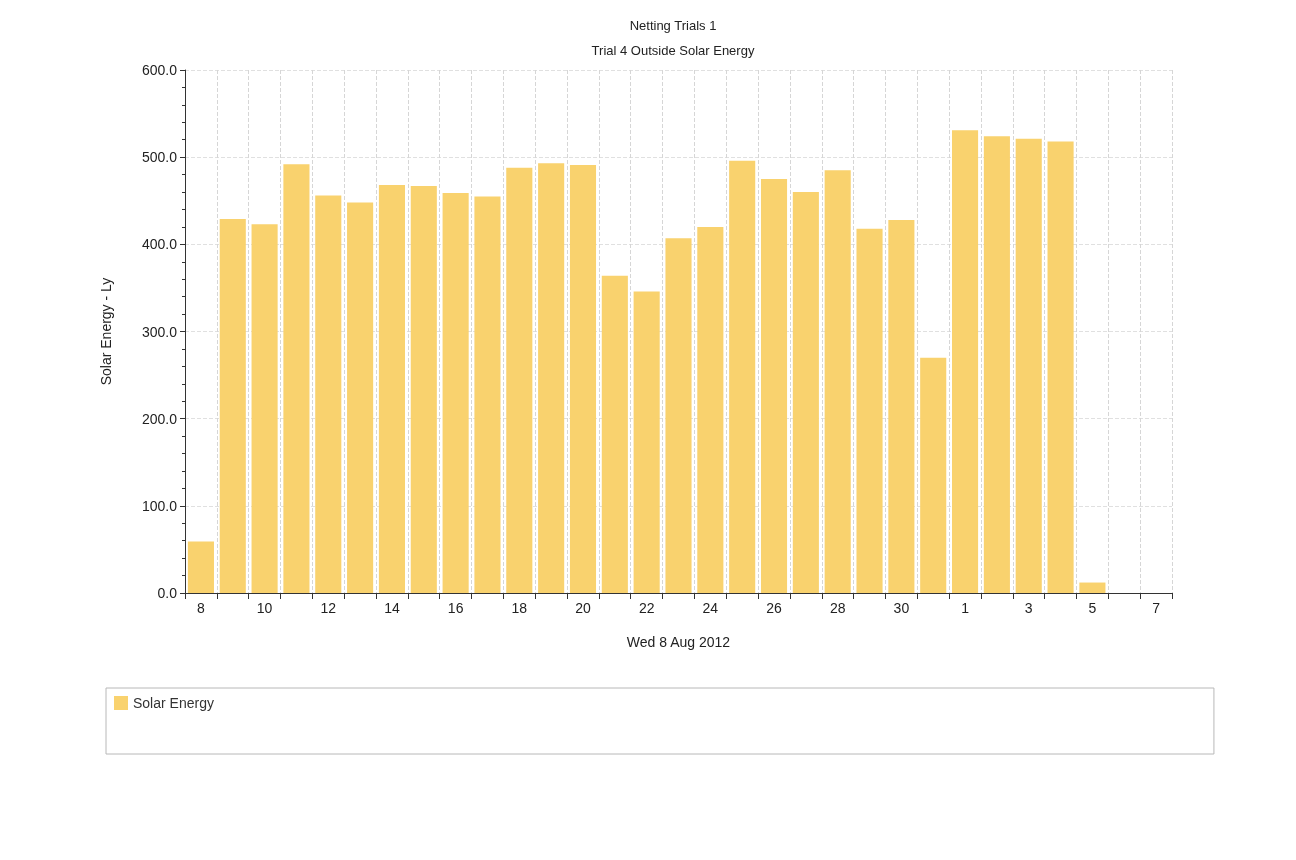 The width and height of the screenshot is (1296, 860). Describe the element at coordinates (159, 331) in the screenshot. I see `y-tick-label: 300.0` at that location.